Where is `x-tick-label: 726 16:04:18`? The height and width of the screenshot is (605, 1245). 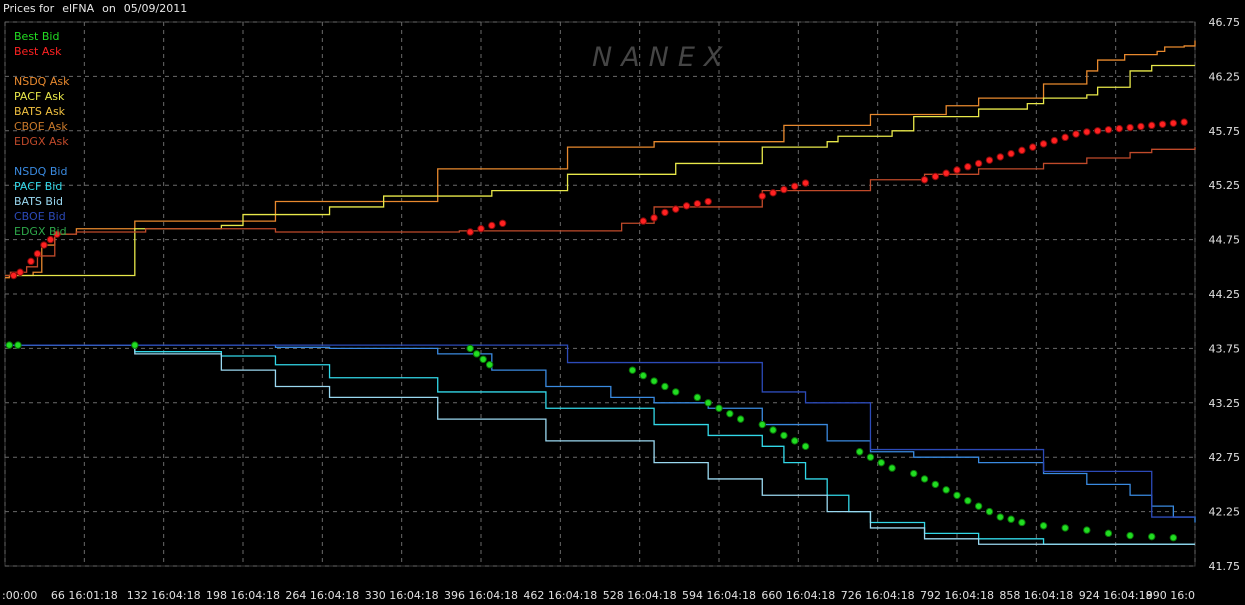 x-tick-label: 726 16:04:18 is located at coordinates (878, 595).